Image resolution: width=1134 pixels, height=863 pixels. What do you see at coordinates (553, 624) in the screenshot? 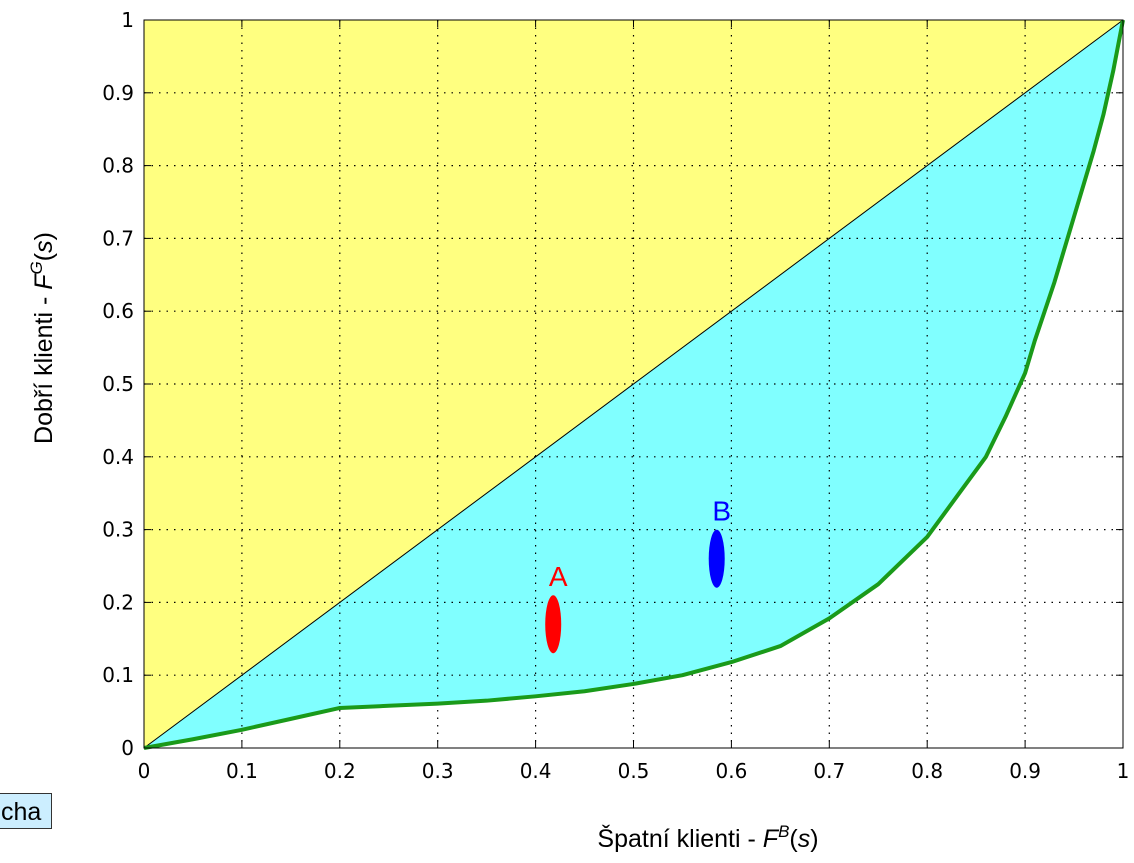
I see `marker-a` at bounding box center [553, 624].